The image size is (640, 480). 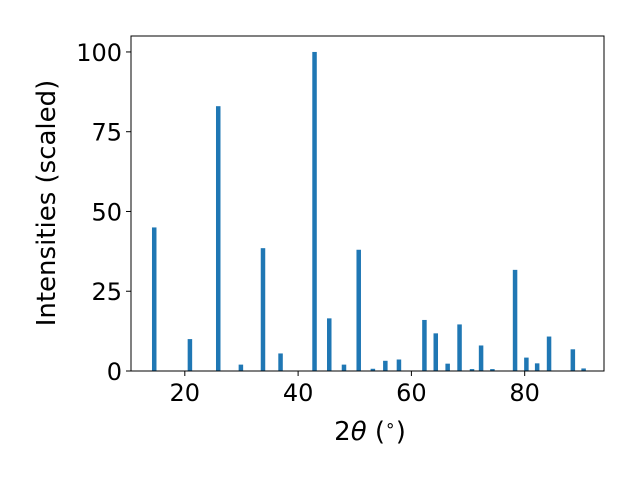 I want to click on x-tick-label: 60, so click(x=411, y=393).